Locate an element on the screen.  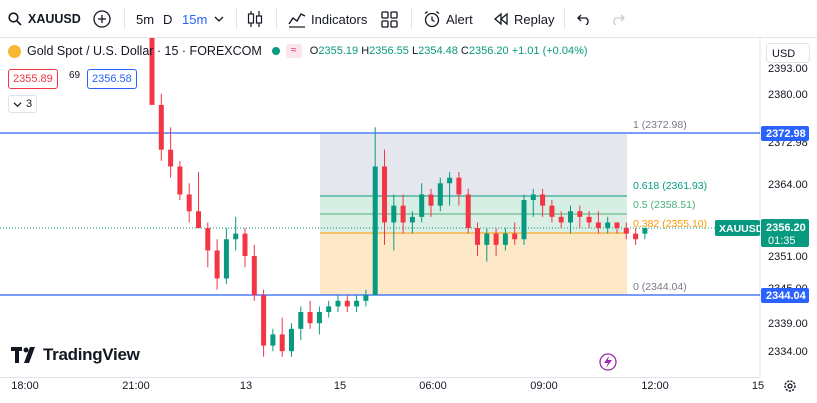
redo-button is located at coordinates (618, 19).